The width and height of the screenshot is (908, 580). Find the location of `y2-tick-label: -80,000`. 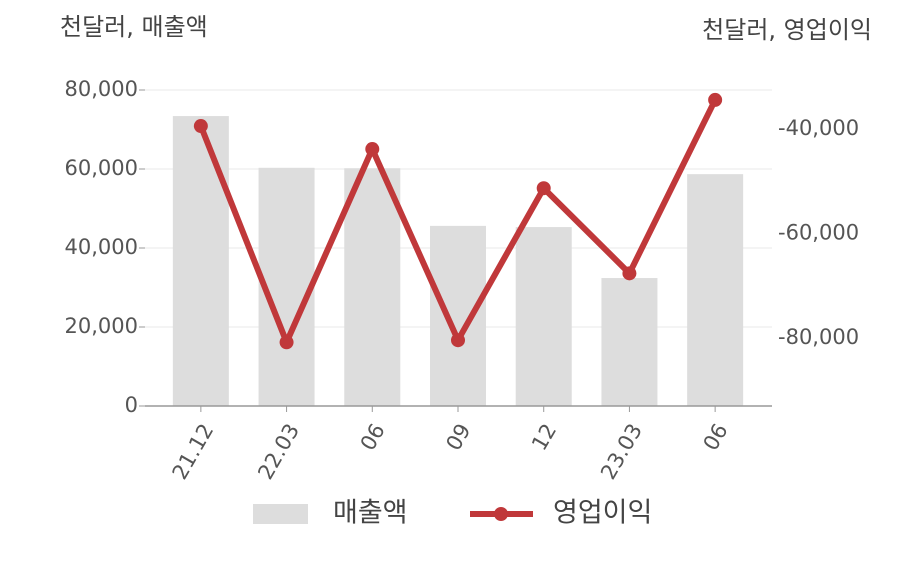

y2-tick-label: -80,000 is located at coordinates (818, 337).